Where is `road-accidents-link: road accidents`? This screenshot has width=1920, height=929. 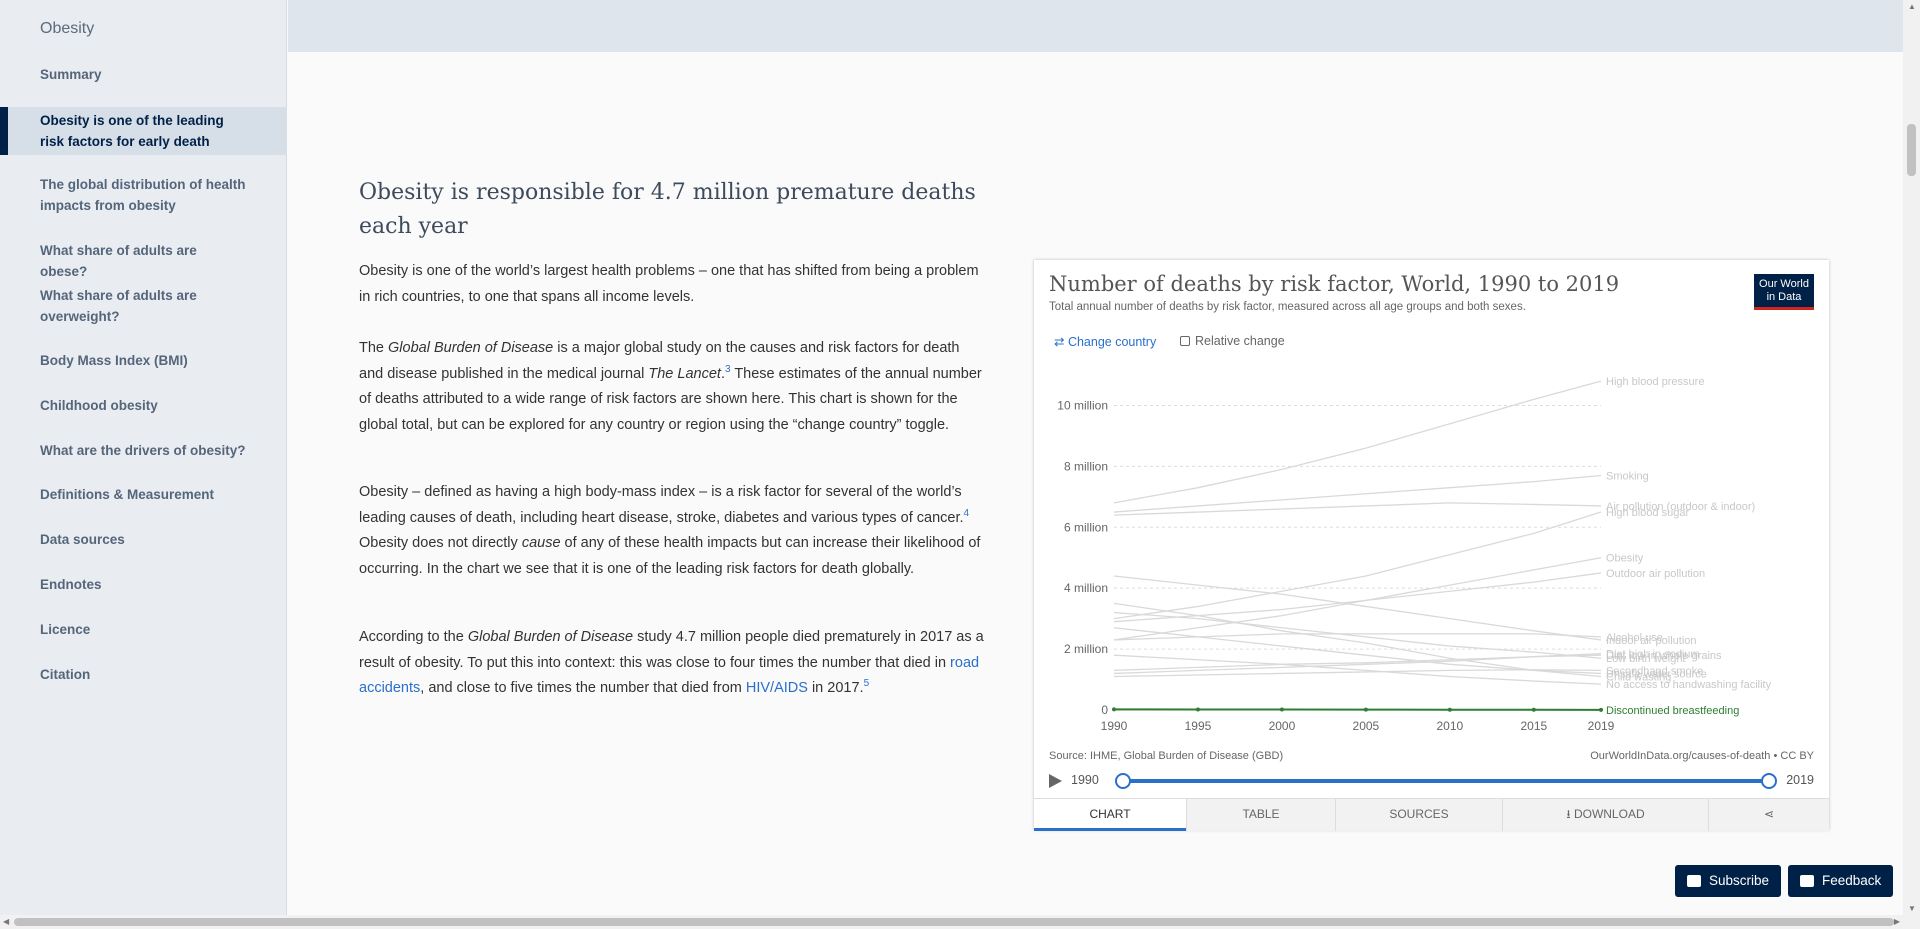 road-accidents-link: road accidents is located at coordinates (669, 675).